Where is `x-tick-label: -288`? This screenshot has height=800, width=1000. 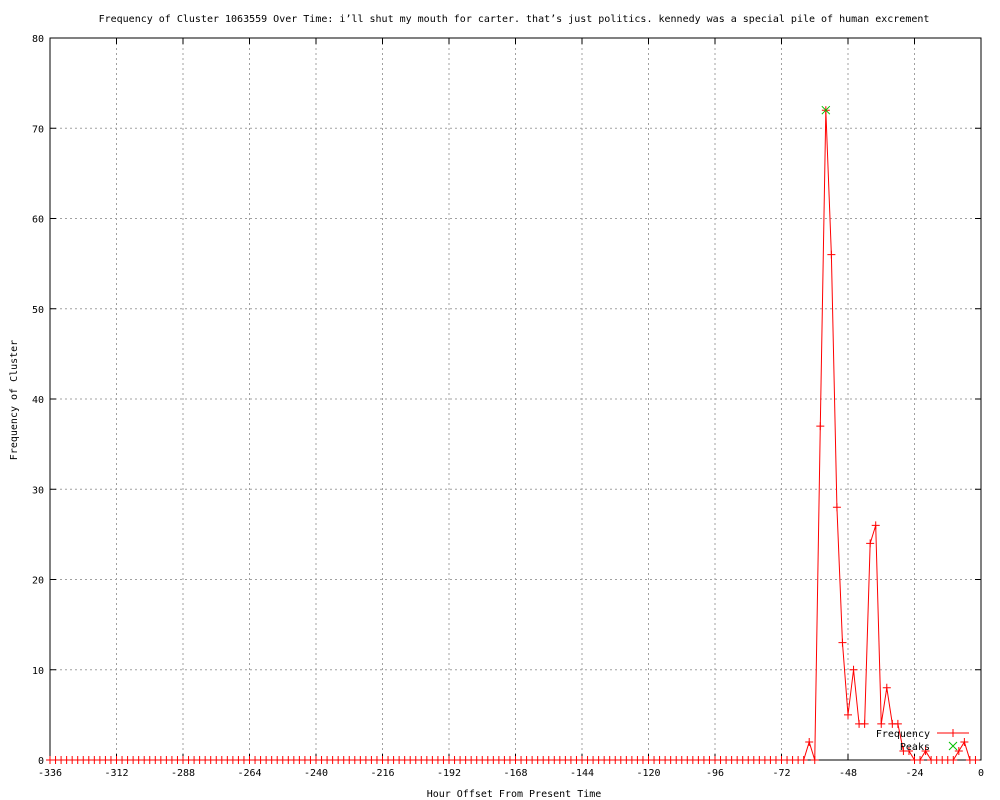 x-tick-label: -288 is located at coordinates (183, 773).